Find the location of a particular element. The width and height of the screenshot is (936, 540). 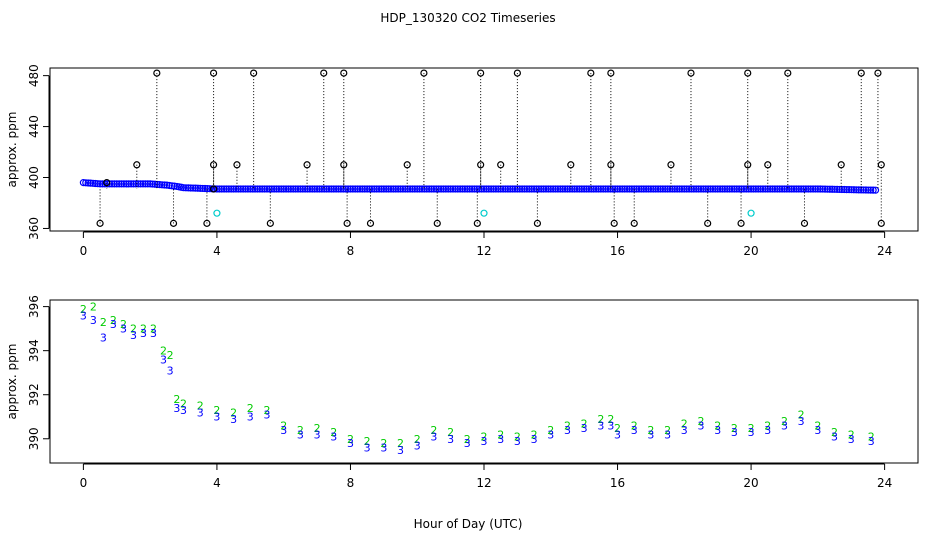

y-tick-label: 394 is located at coordinates (34, 350).